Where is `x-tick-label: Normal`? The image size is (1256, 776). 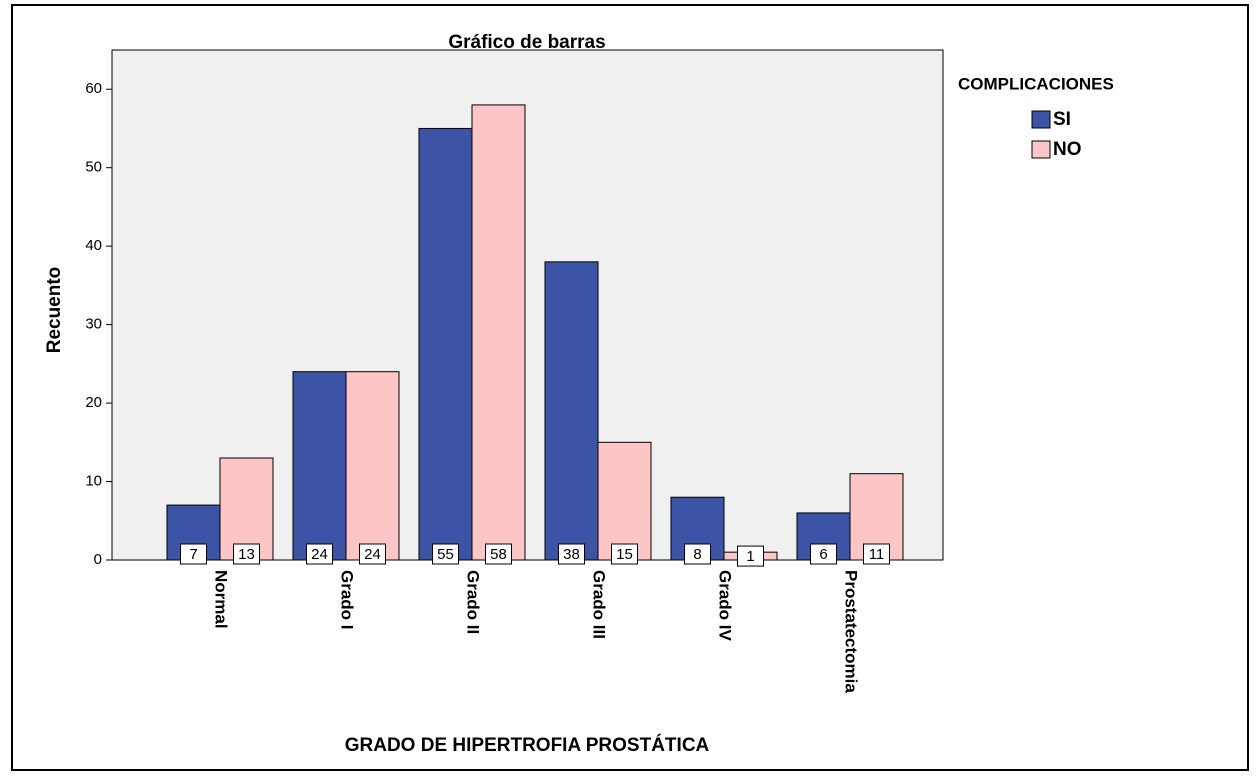 x-tick-label: Normal is located at coordinates (221, 599).